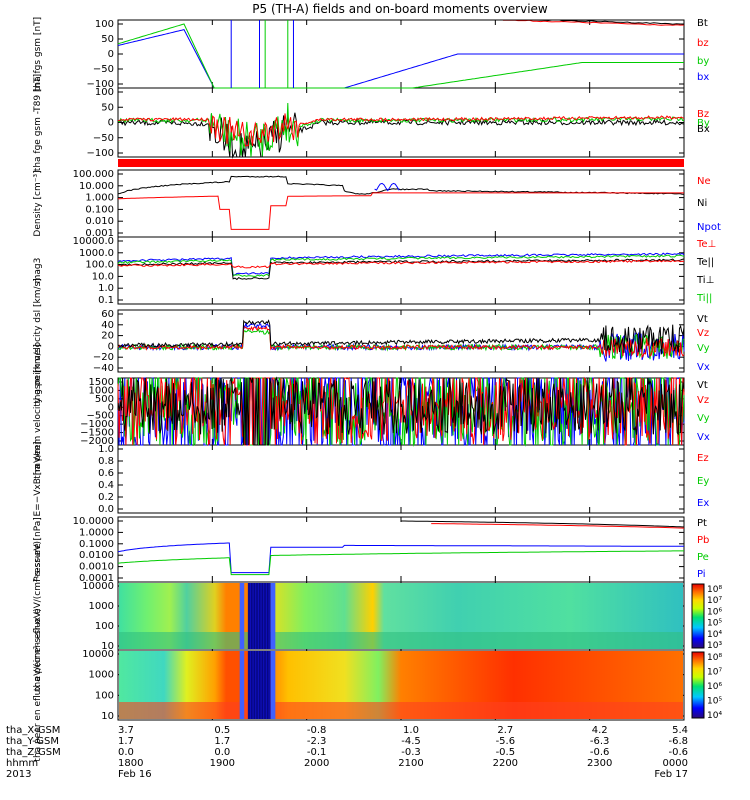 The width and height of the screenshot is (750, 800). I want to click on y-tick-label: −1500, so click(97, 433).